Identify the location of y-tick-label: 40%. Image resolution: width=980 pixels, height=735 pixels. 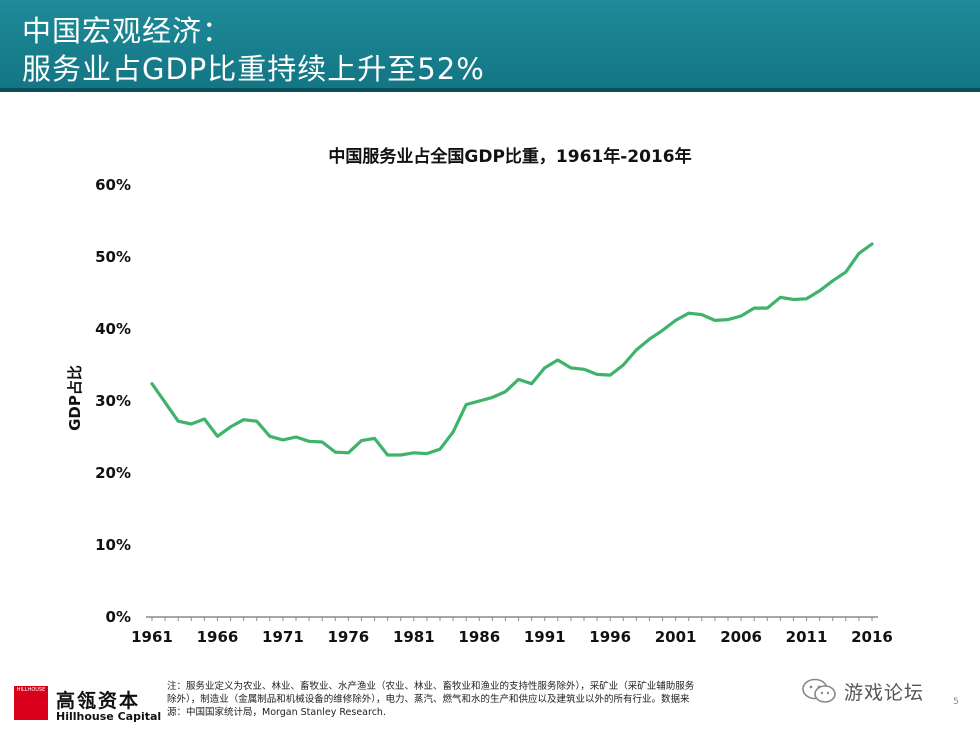
(113, 329).